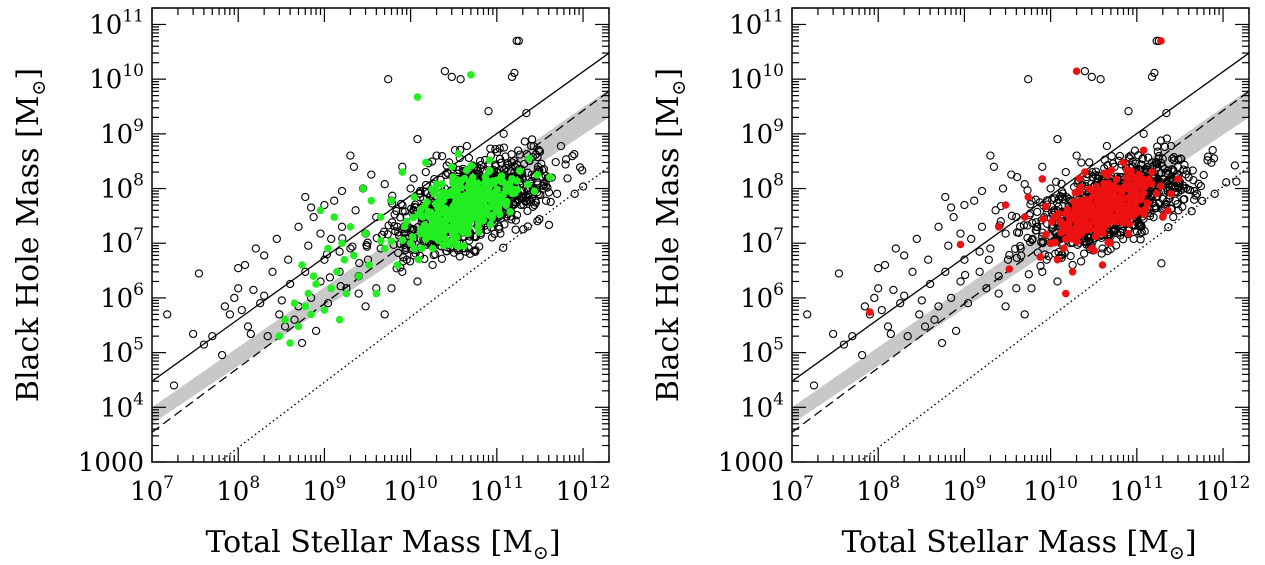  Describe the element at coordinates (762, 406) in the screenshot. I see `y-tick-label: 10⁴` at that location.